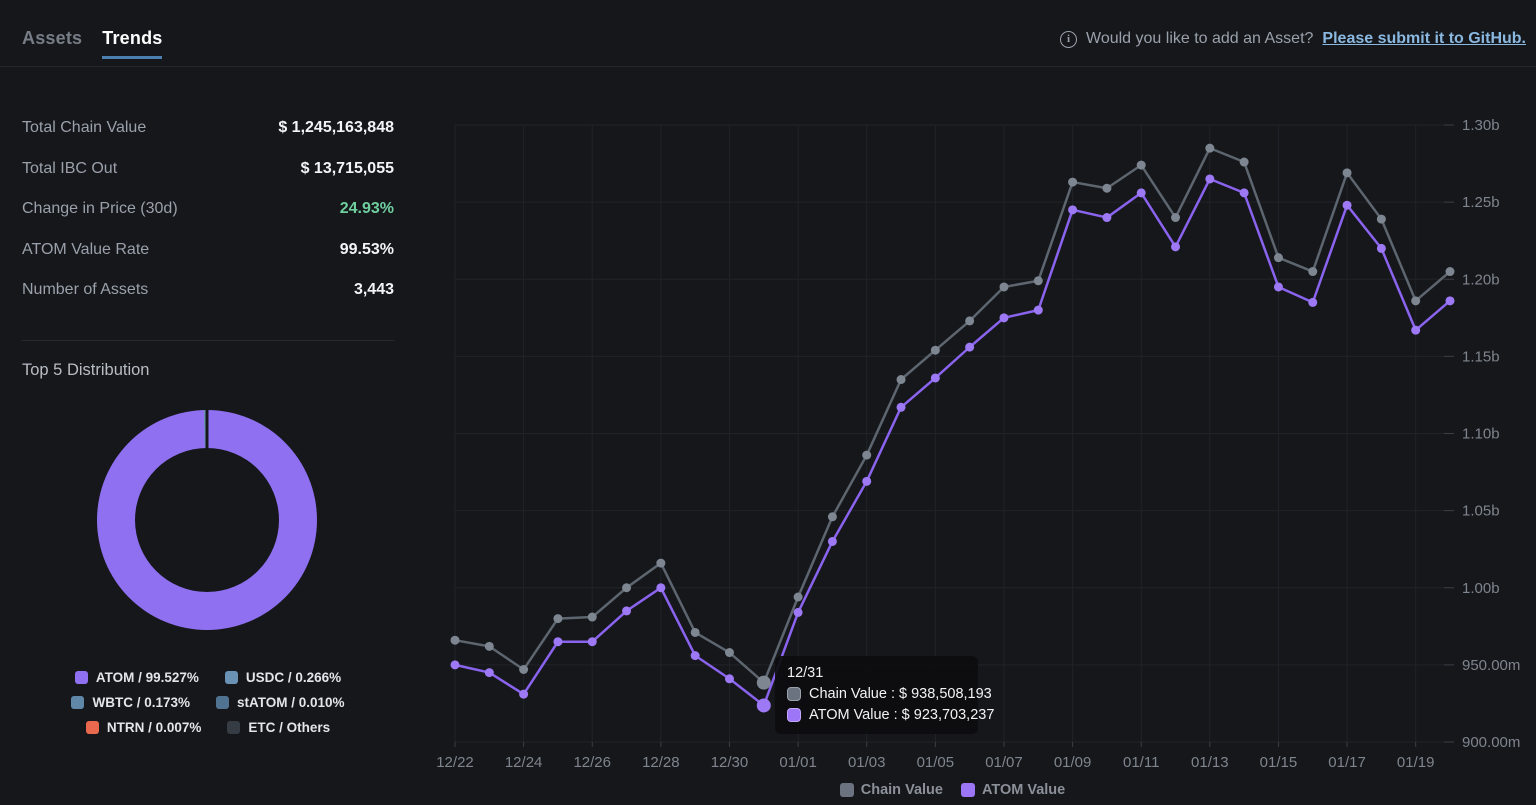  I want to click on github-submit-link: Please submit it to GitHub., so click(1424, 38).